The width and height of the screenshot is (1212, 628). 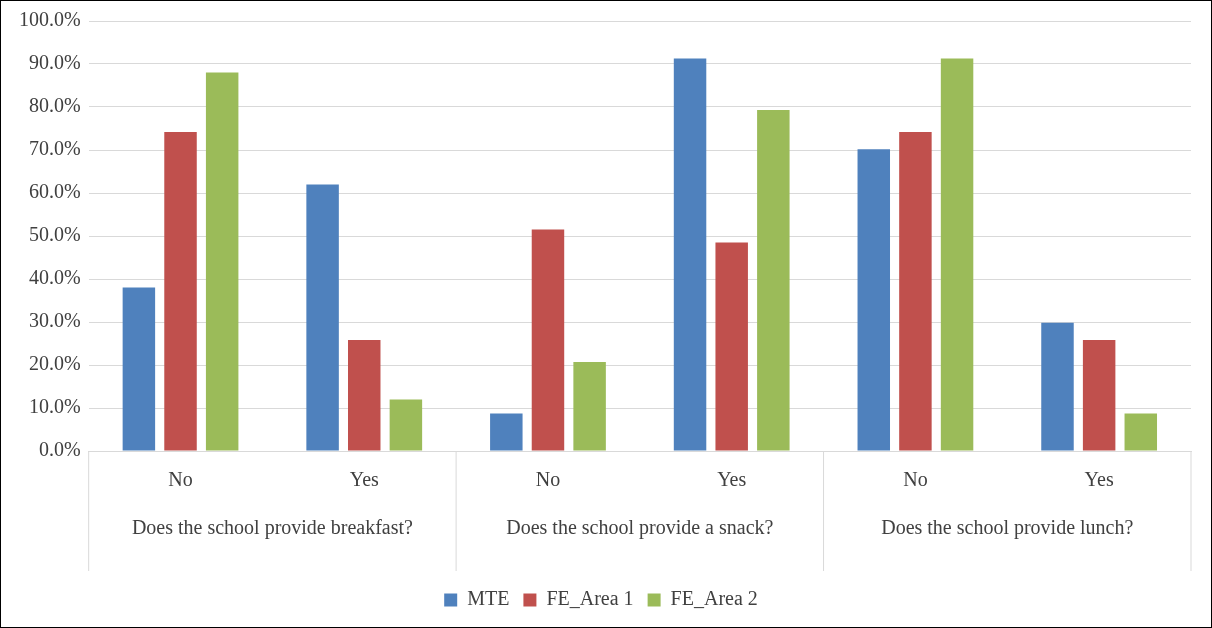 What do you see at coordinates (1007, 528) in the screenshot?
I see `text: Does the school provide lunch?` at bounding box center [1007, 528].